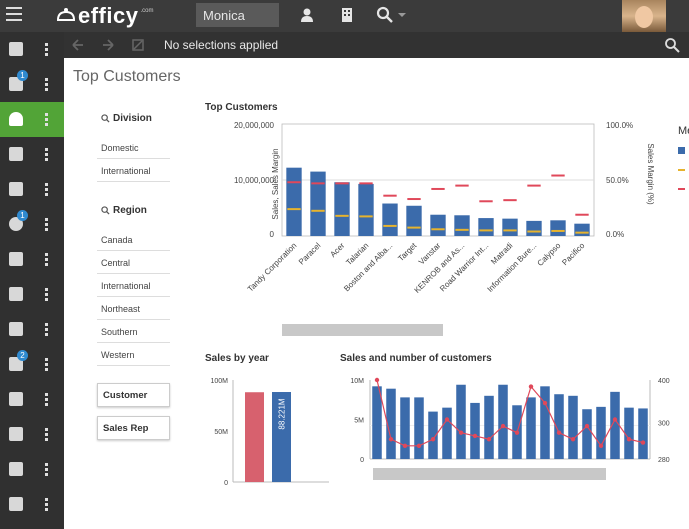 Image resolution: width=689 pixels, height=529 pixels. I want to click on back-icon, so click(78, 45).